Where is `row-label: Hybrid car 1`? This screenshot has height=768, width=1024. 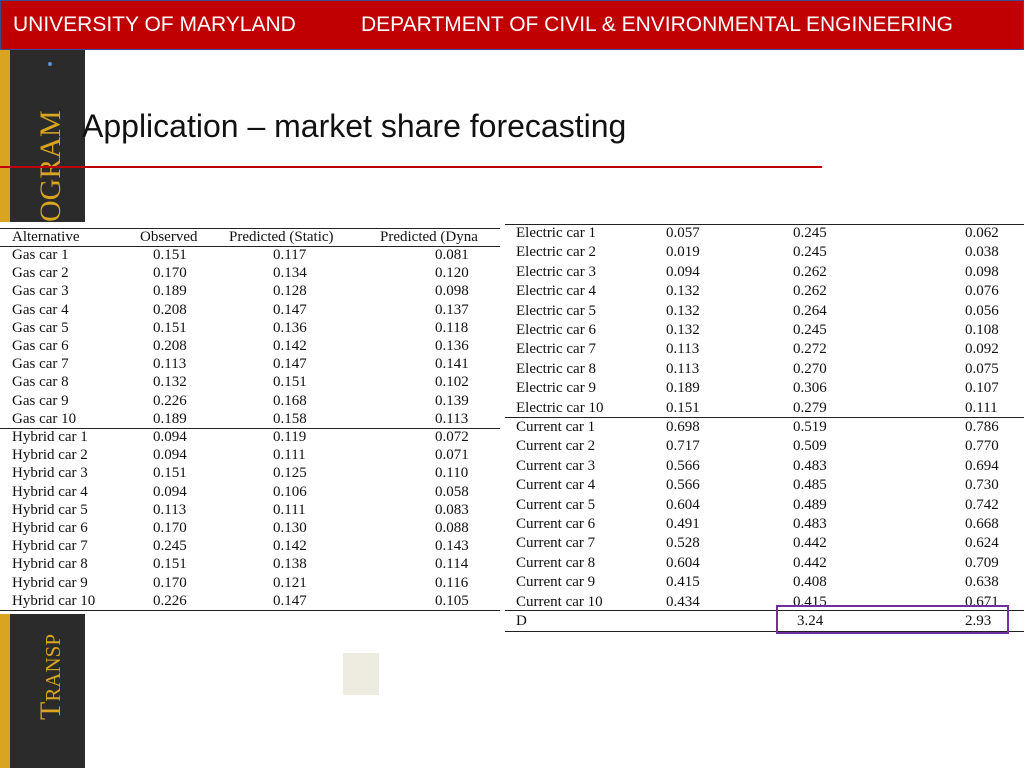 row-label: Hybrid car 1 is located at coordinates (50, 437).